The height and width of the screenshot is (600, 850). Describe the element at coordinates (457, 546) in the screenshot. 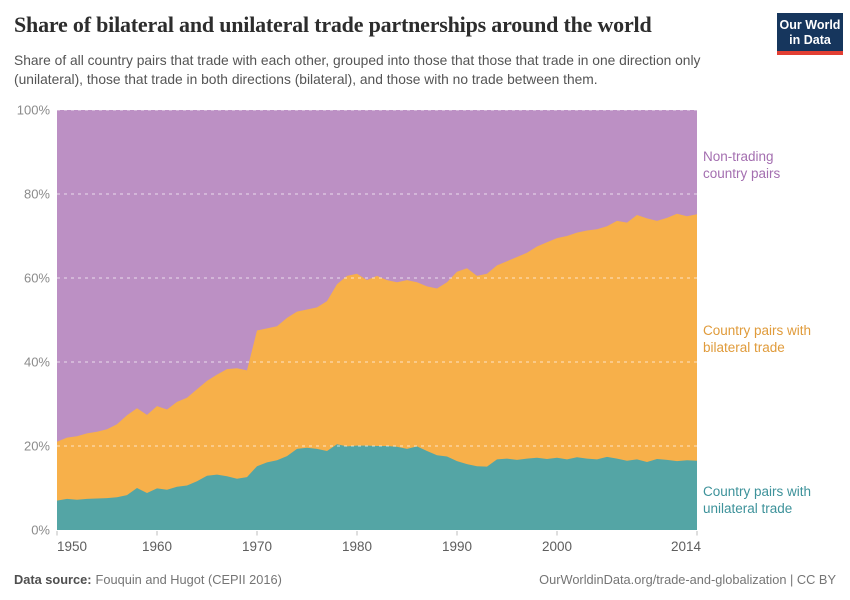

I see `x-axis-tick-label: 1990` at that location.